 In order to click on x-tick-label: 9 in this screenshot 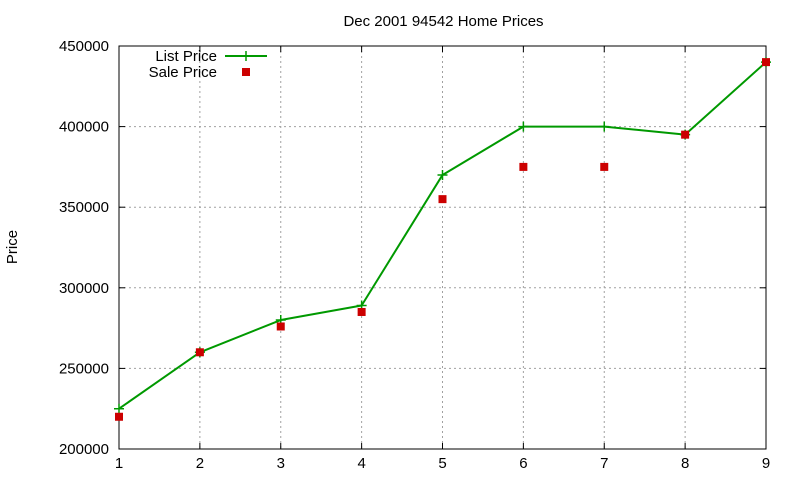, I will do `click(766, 463)`.